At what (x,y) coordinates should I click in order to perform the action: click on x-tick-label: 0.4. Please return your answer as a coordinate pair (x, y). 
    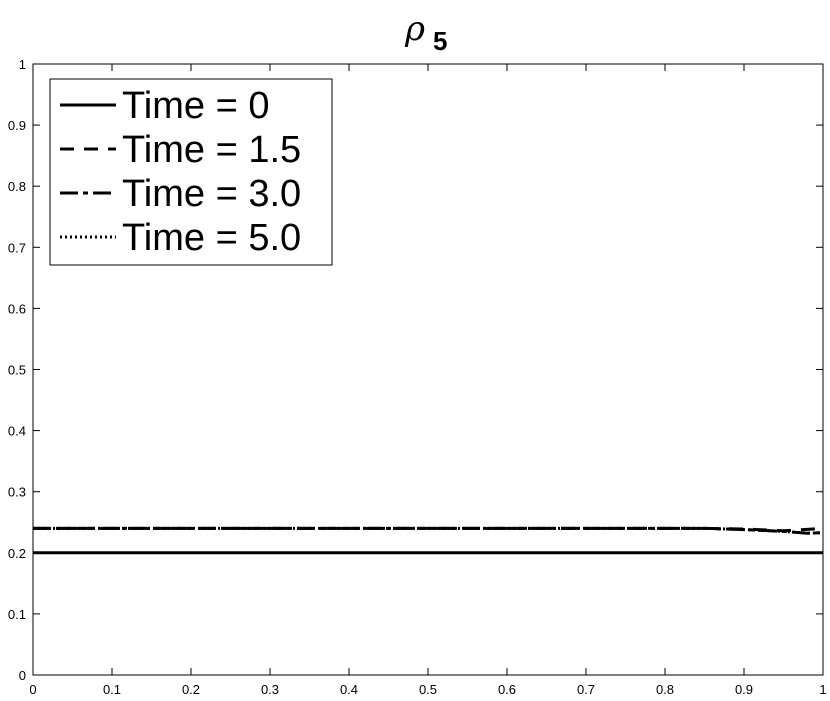
    Looking at the image, I should click on (349, 689).